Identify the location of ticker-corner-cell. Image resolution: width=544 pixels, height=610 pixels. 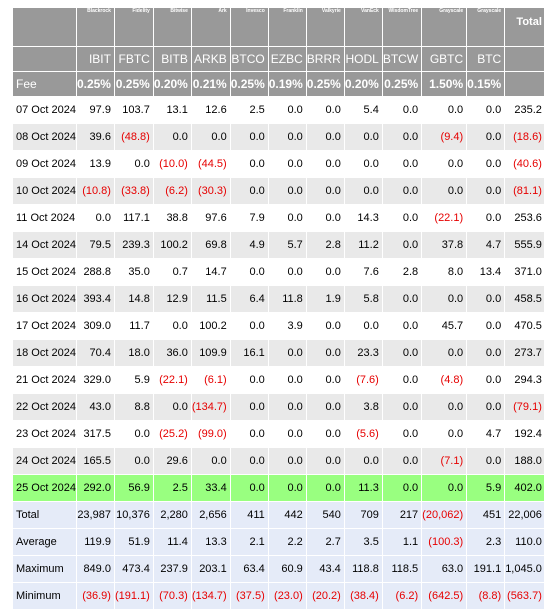
(44, 59).